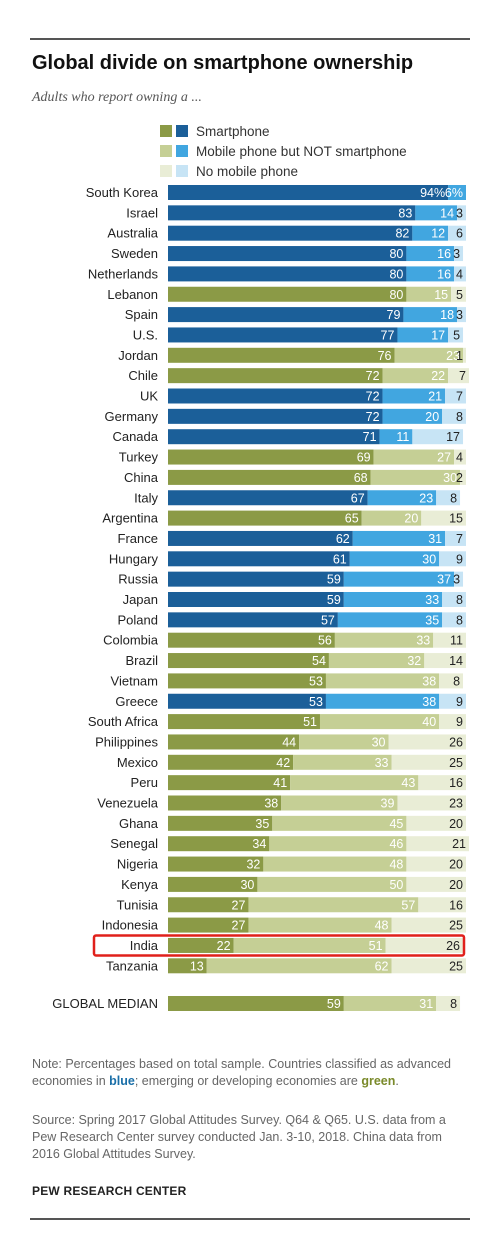 The image size is (500, 1252). I want to click on data-label-russia-segment-2: 37, so click(444, 580).